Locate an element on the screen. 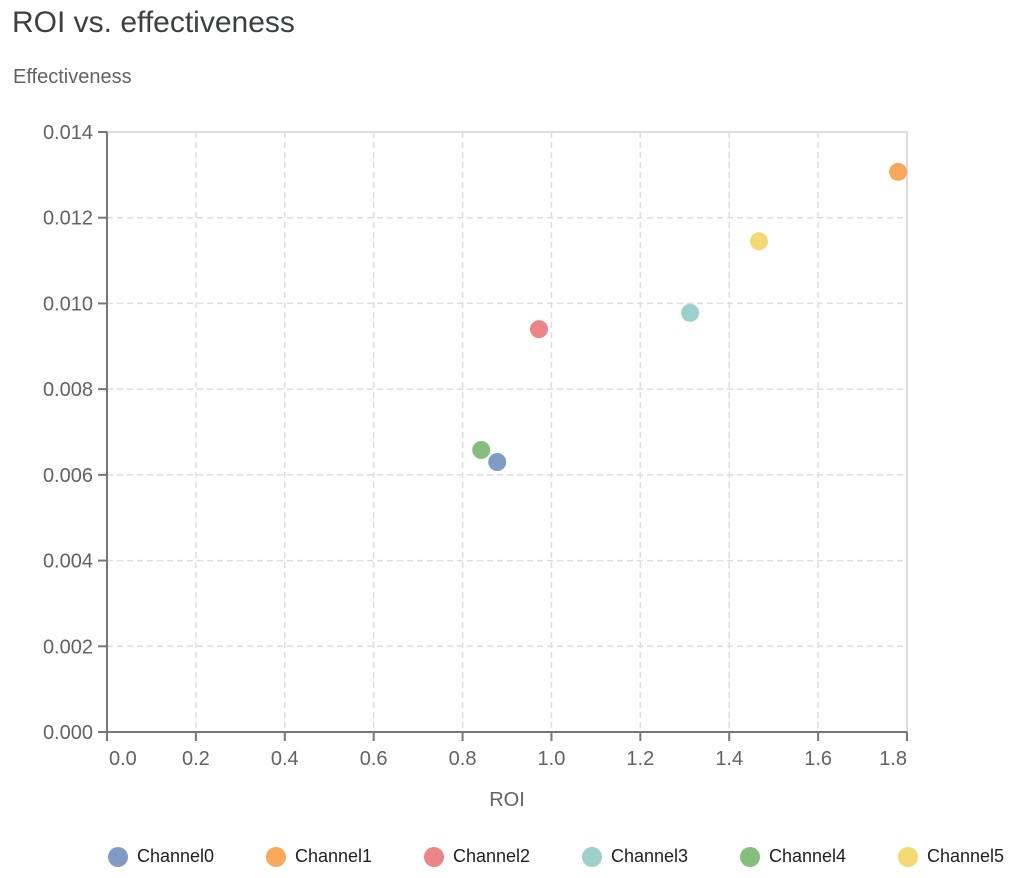 This screenshot has width=1024, height=878. y-tick-label: 0.002 is located at coordinates (68, 647).